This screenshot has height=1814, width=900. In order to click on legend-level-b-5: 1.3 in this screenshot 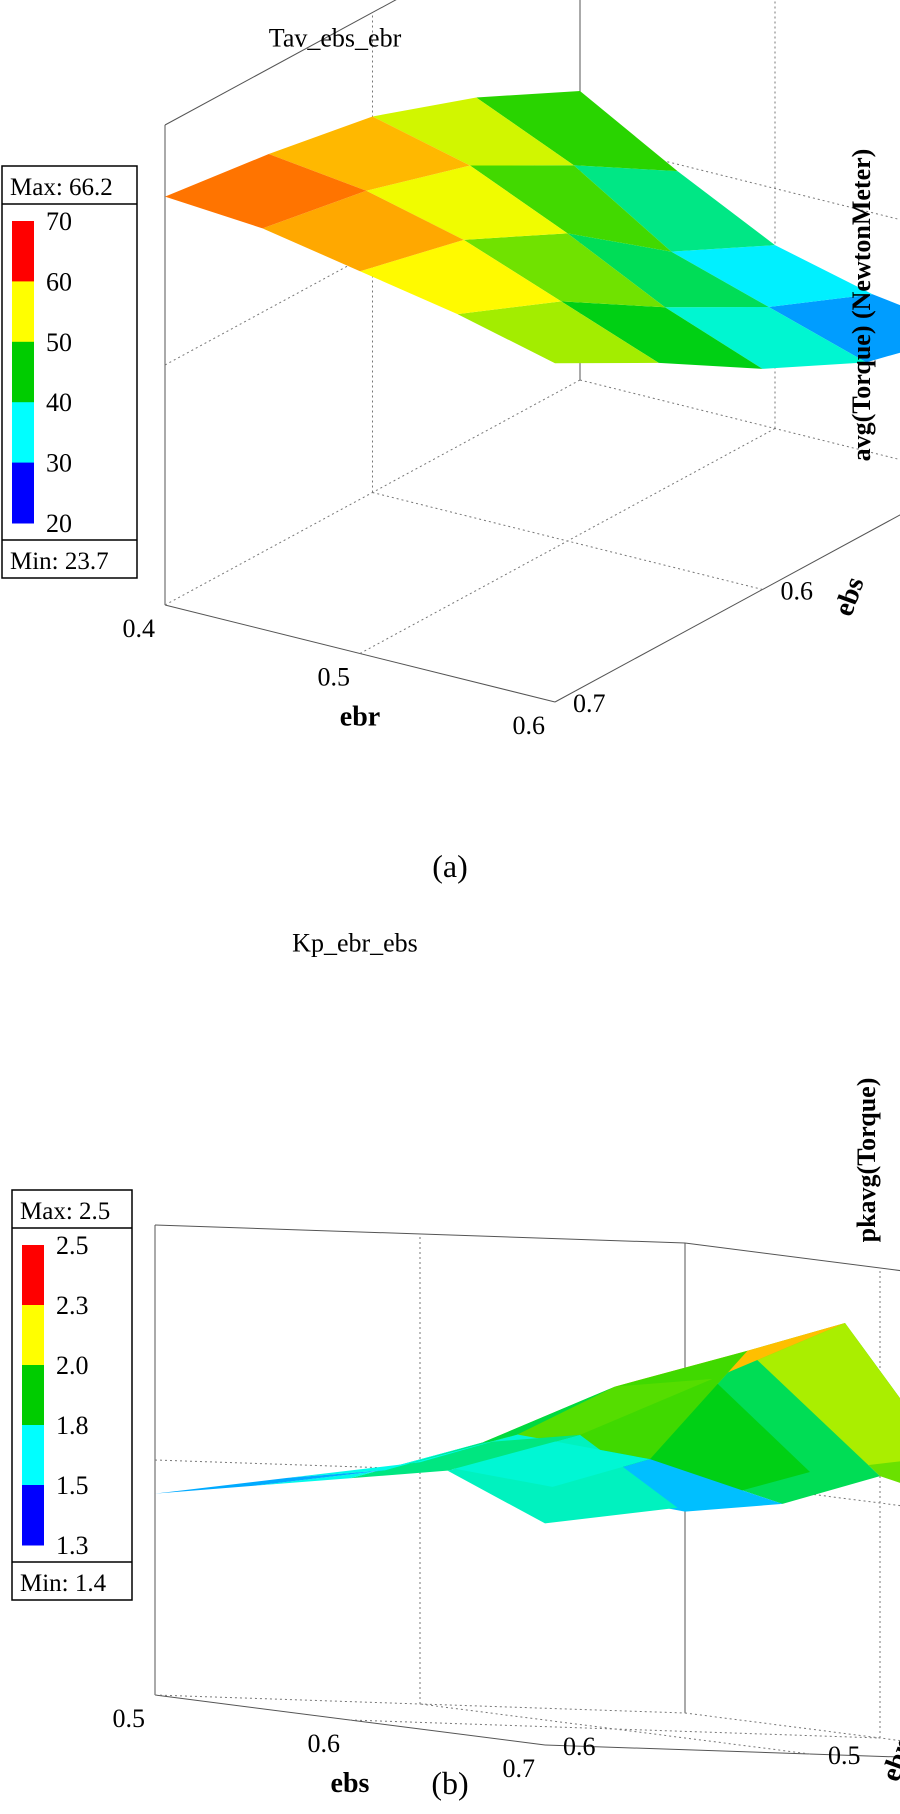, I will do `click(72, 1545)`.